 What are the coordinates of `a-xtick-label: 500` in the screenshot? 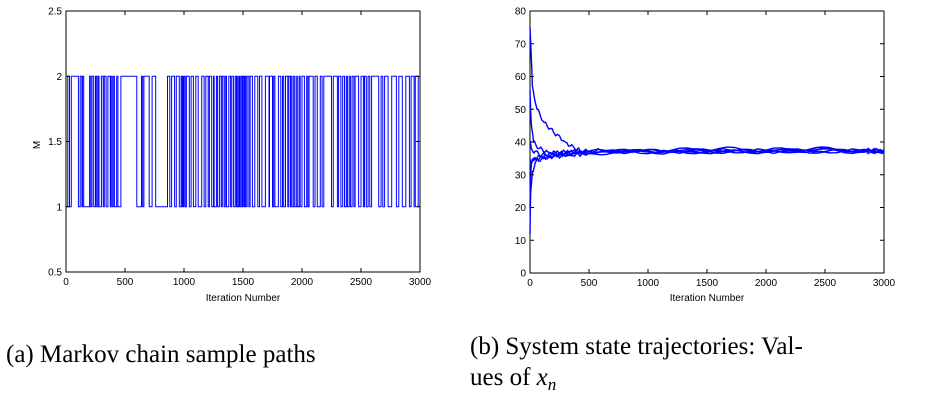 It's located at (125, 282).